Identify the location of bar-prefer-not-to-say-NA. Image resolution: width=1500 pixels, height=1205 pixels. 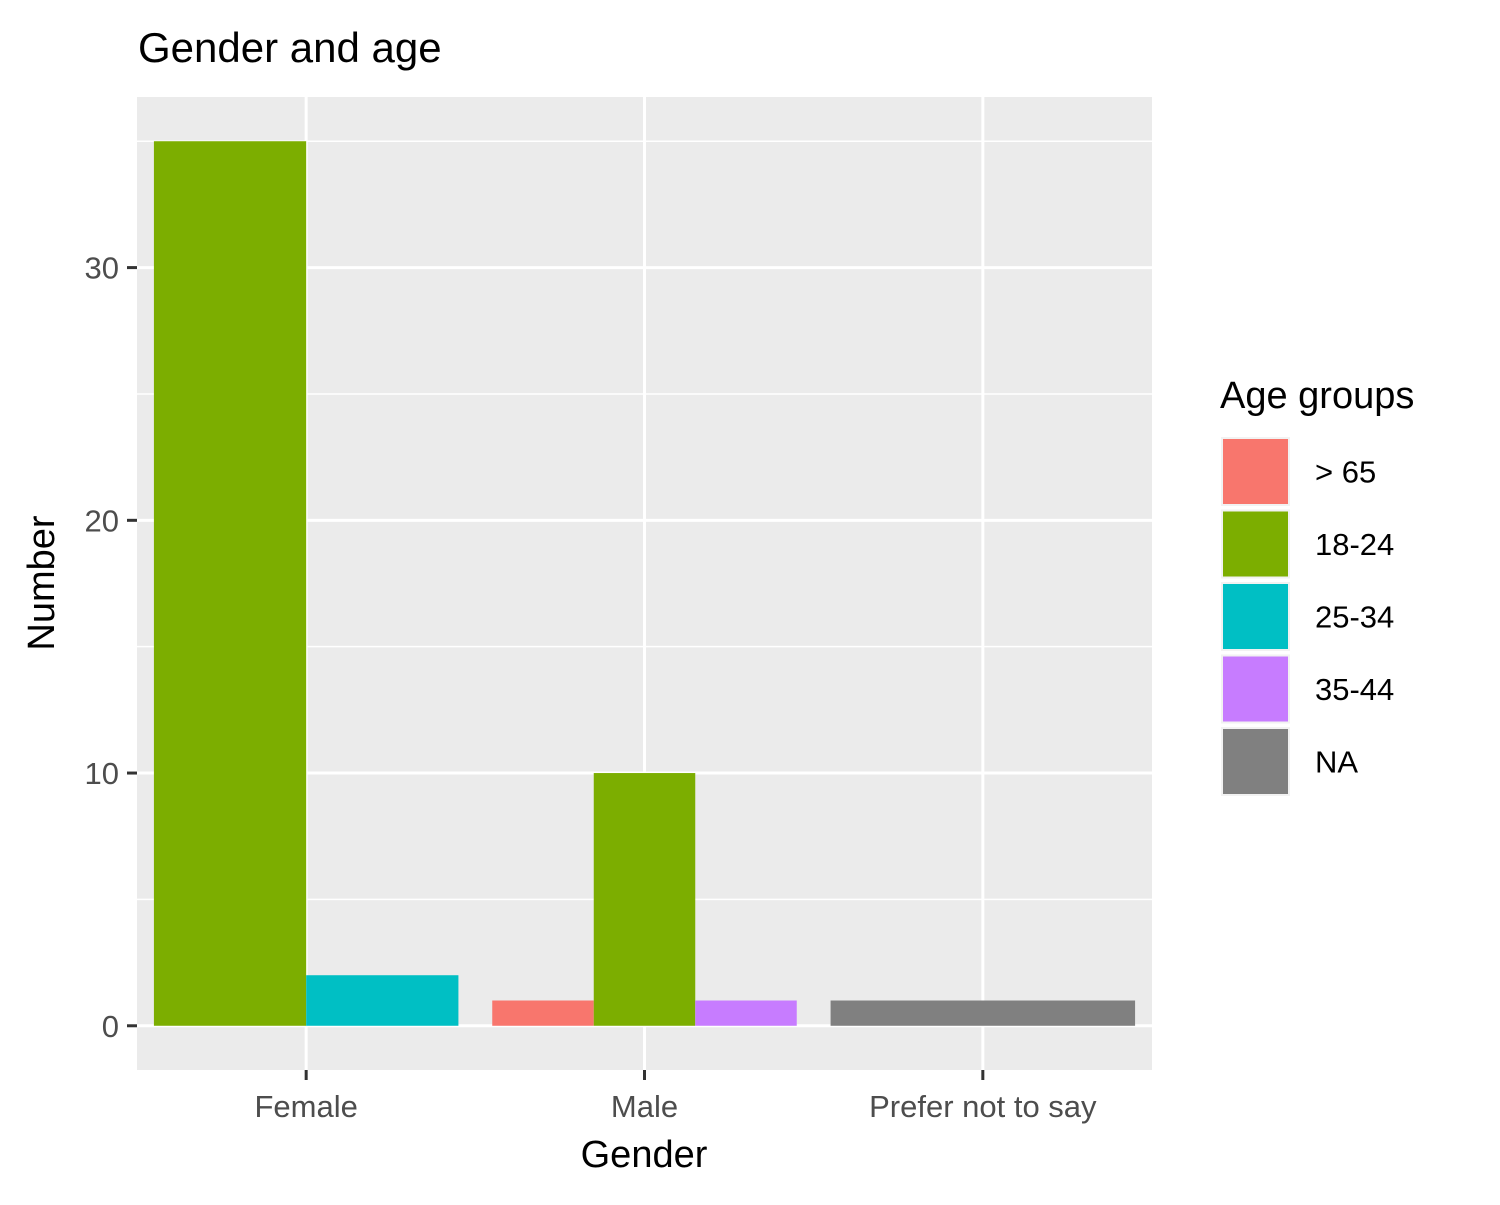
(983, 1013).